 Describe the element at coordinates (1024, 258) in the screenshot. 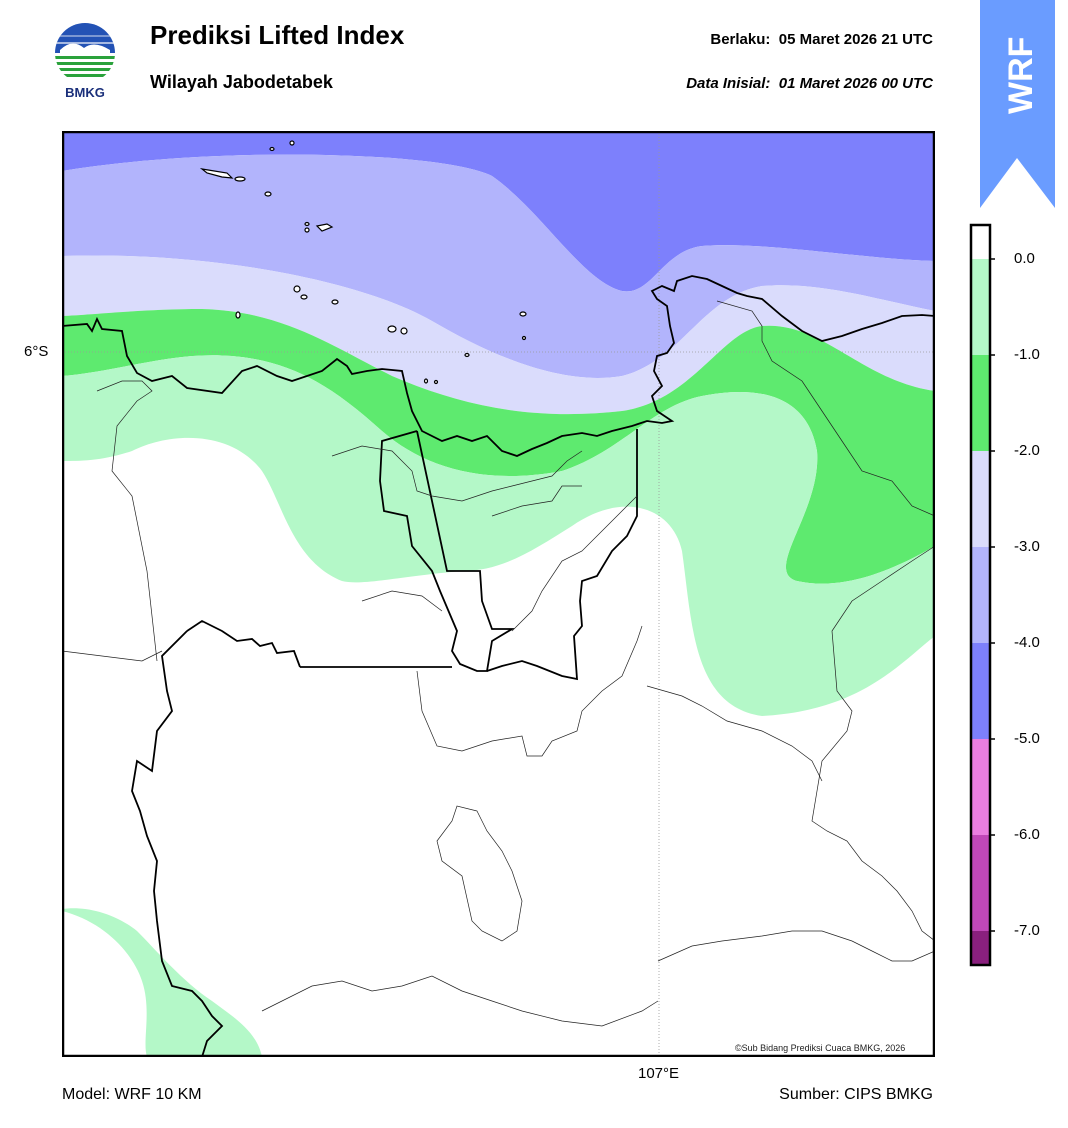

I see `colorbar-tick-label: 0.0` at that location.